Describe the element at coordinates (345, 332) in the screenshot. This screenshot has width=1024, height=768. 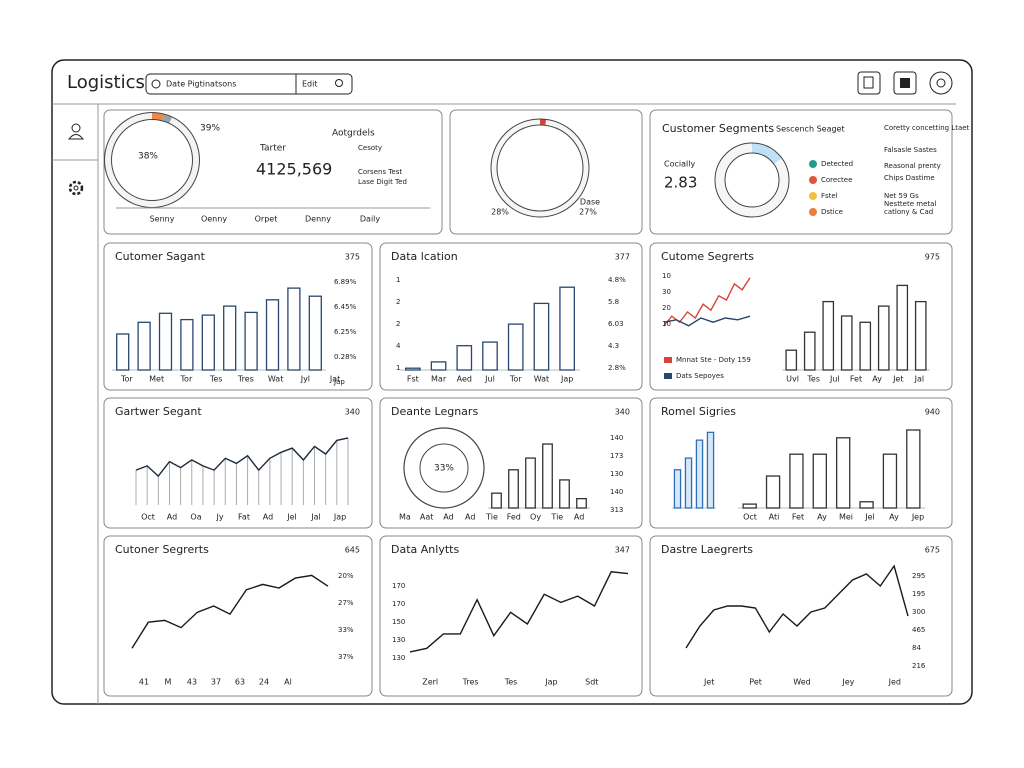
I see `side-label: 6.25%` at that location.